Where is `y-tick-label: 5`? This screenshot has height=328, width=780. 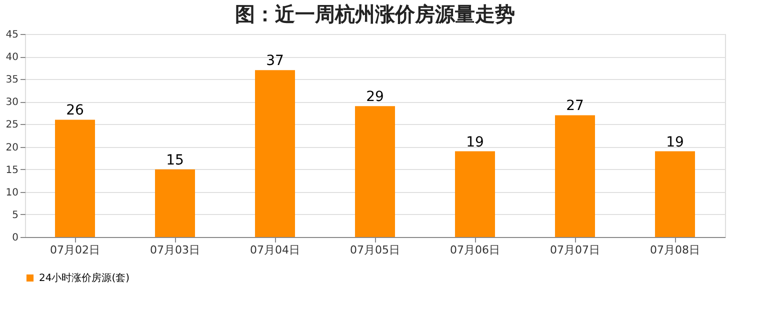 y-tick-label: 5 is located at coordinates (15, 215).